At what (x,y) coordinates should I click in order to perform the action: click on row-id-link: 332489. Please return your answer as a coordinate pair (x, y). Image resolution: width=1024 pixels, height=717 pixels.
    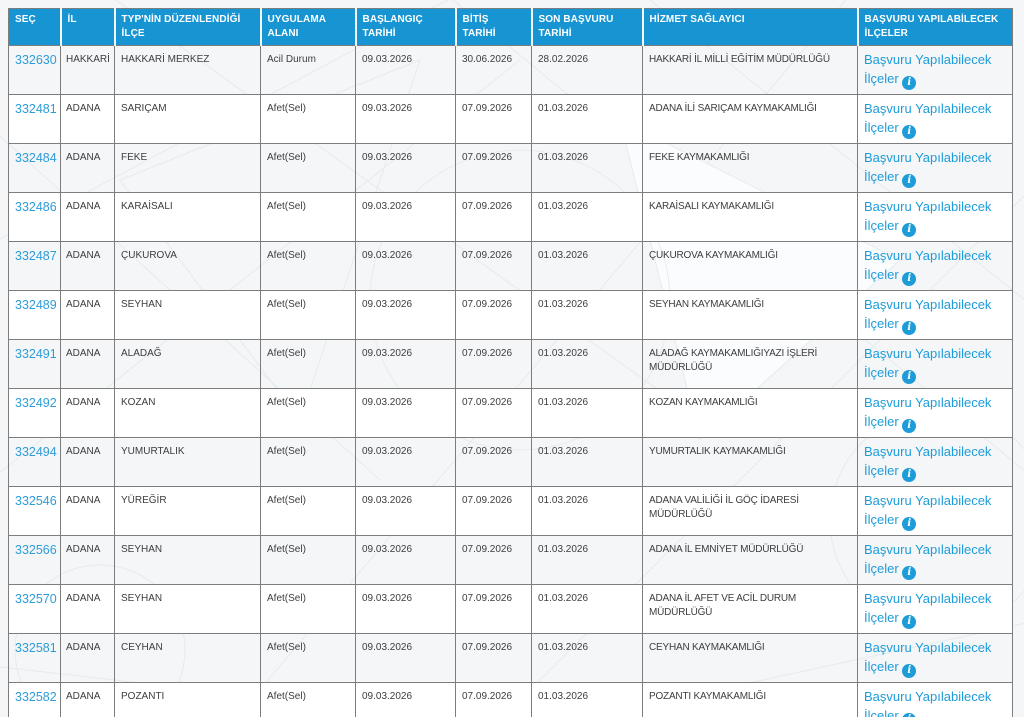
    Looking at the image, I should click on (36, 305).